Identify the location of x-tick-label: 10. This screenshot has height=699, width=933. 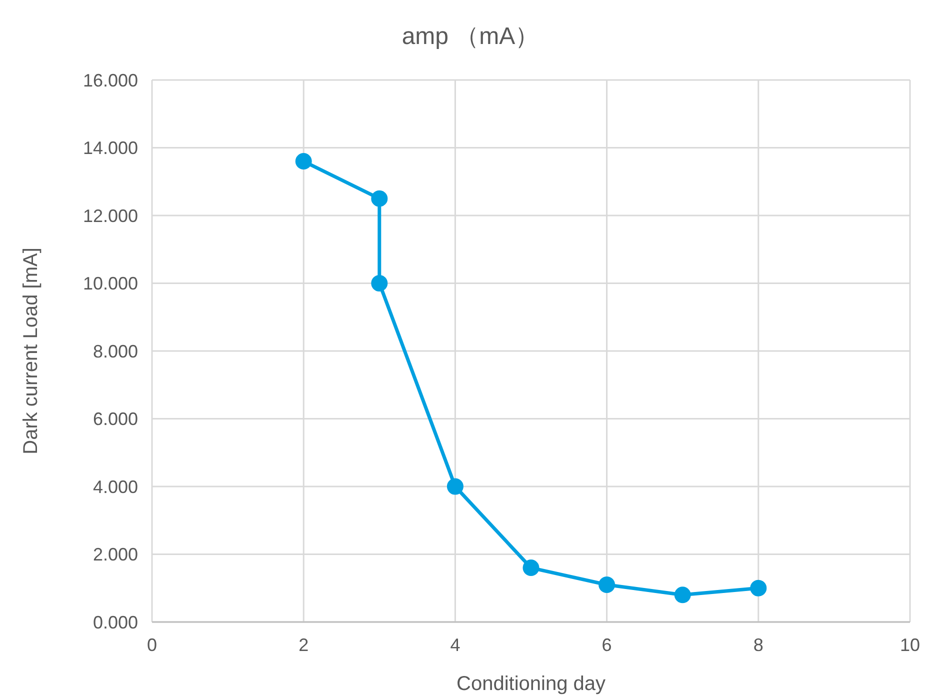
(910, 644).